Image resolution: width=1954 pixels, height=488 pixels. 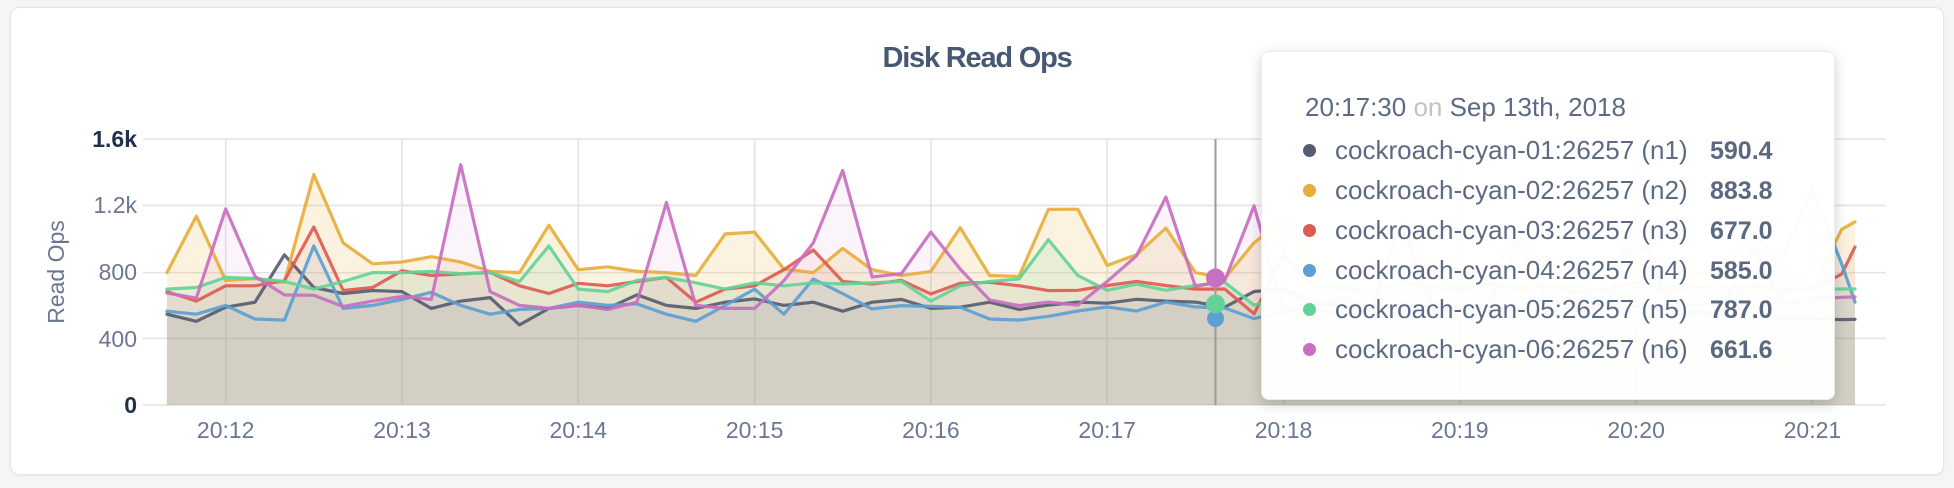 What do you see at coordinates (1460, 430) in the screenshot?
I see `svg-text: 20:19` at bounding box center [1460, 430].